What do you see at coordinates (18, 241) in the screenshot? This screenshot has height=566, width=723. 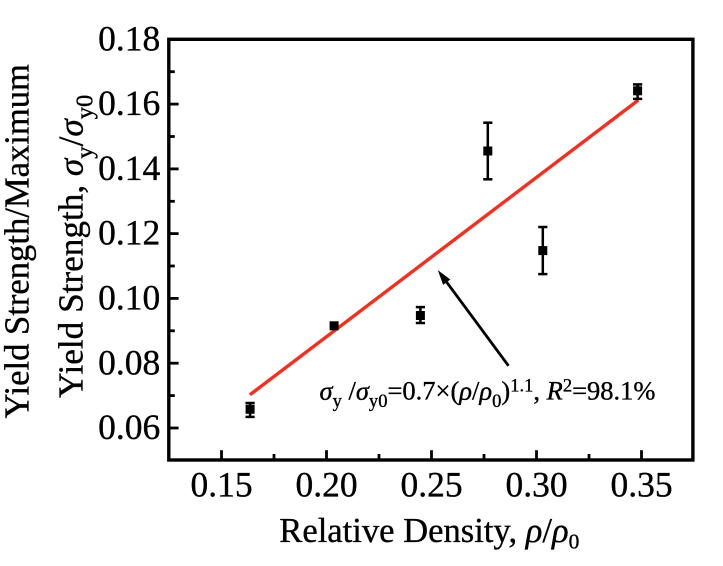 I see `svg-text: Yield Strength/Maximum` at bounding box center [18, 241].